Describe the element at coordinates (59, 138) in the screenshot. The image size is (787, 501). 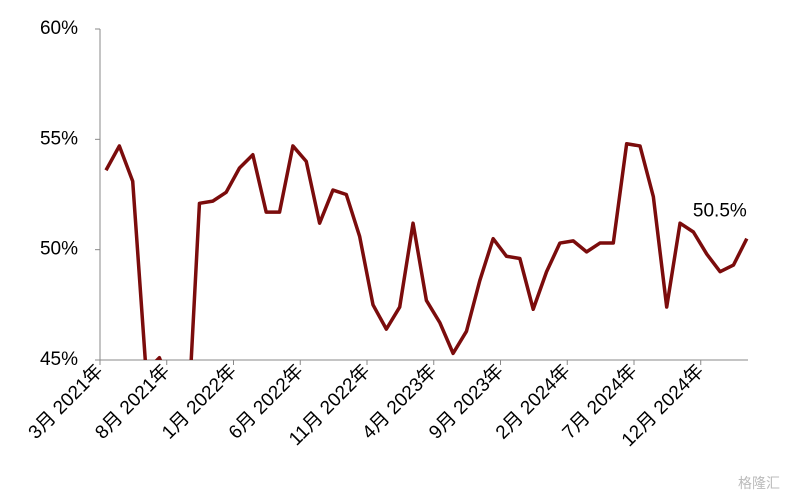
I see `y-tick-label: 55%` at that location.